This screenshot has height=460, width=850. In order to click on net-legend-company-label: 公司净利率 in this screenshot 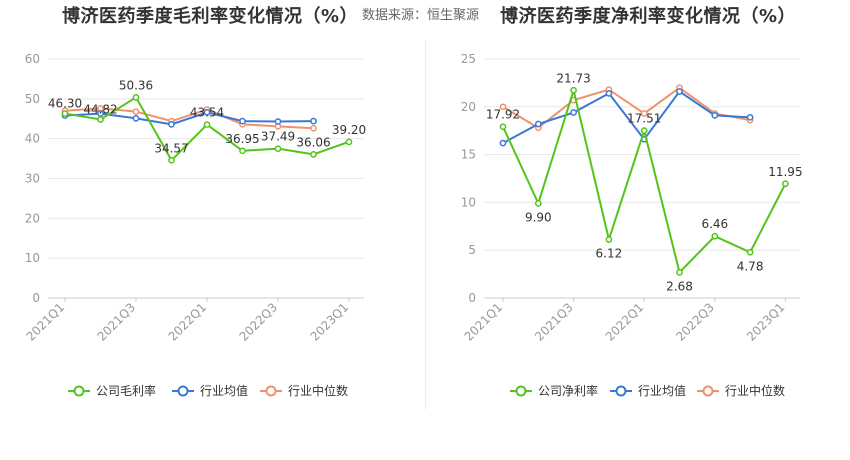, I will do `click(568, 390)`.